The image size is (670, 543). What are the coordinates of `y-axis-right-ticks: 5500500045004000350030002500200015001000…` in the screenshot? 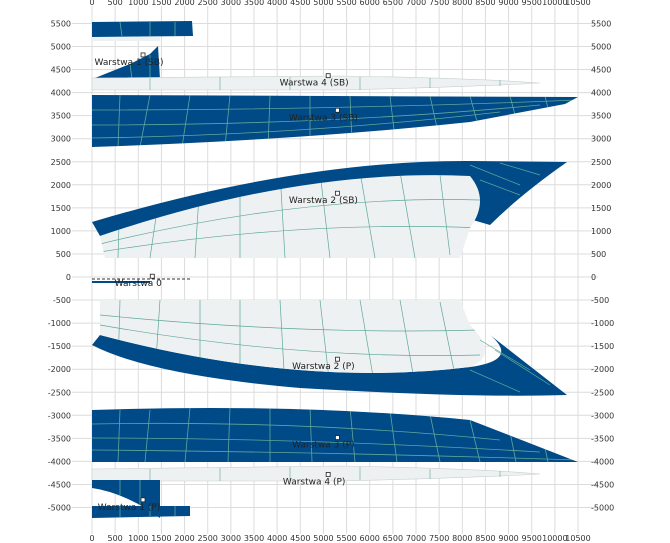 It's located at (602, 265).